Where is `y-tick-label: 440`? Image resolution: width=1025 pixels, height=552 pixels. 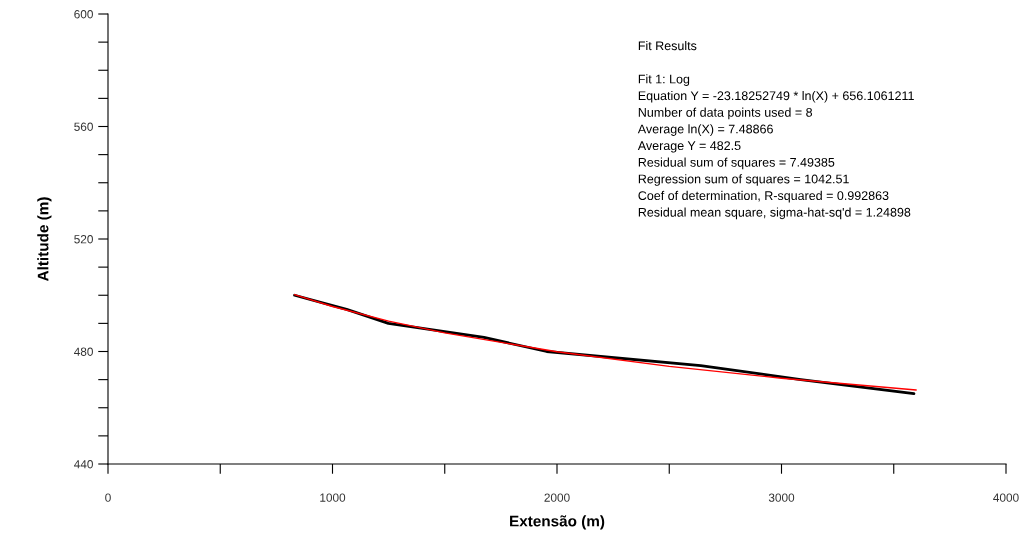 y-tick-label: 440 is located at coordinates (83, 464).